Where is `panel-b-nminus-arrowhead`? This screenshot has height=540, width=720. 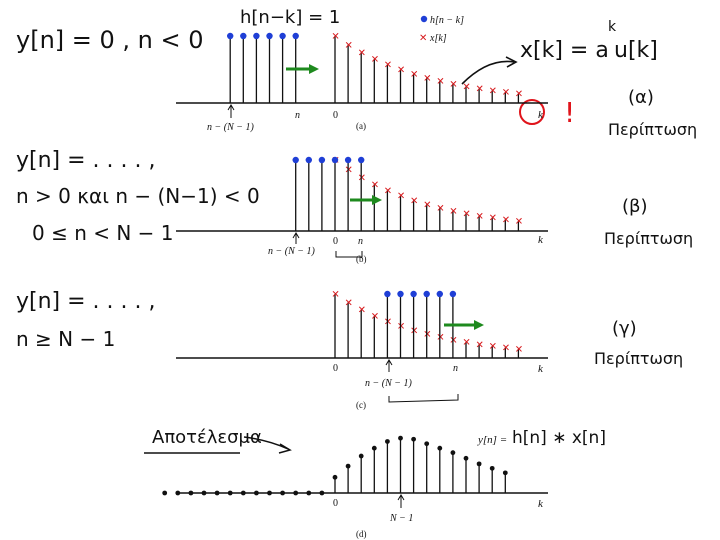
panel-b-nminus-arrowhead is located at coordinates (296, 235).